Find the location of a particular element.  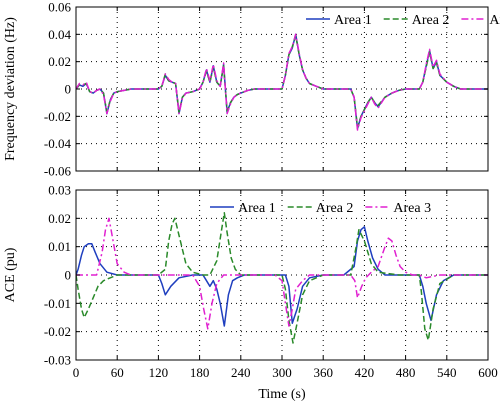

y-tick-label: -0.01 is located at coordinates (57, 303).